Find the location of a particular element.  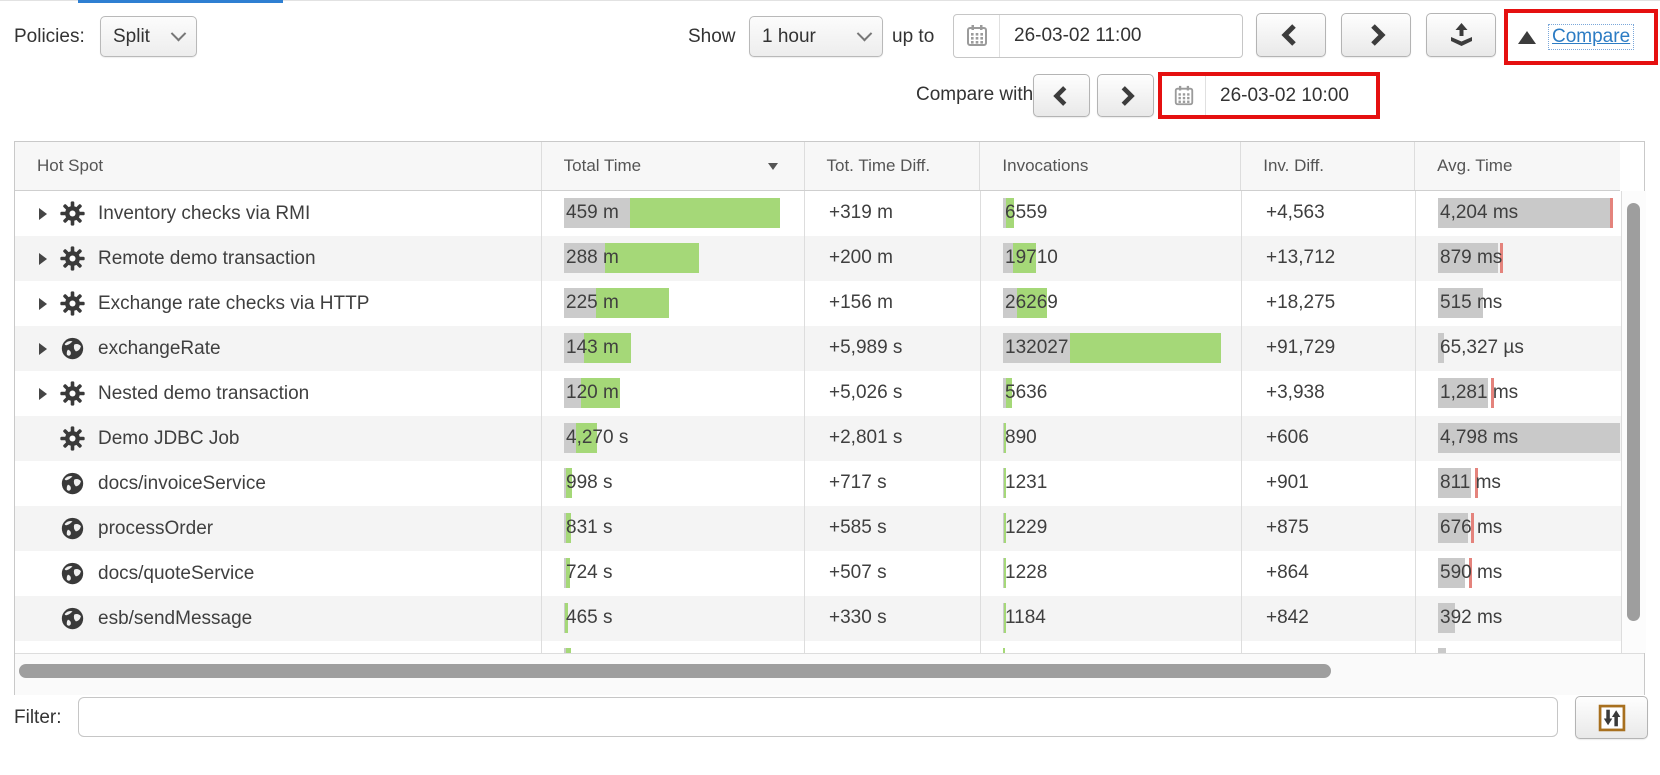

end-datetime-field: 26-03-02 11:00 is located at coordinates (1098, 36).